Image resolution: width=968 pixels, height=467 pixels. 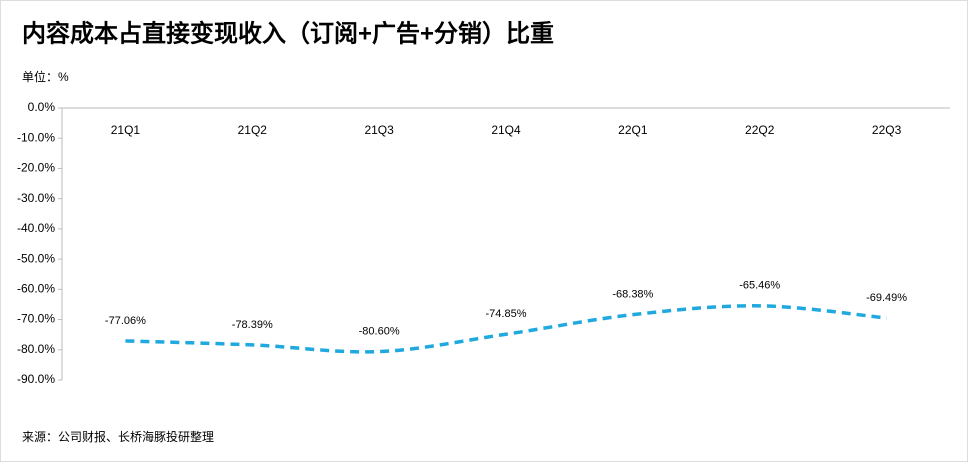 I want to click on y-tick-label: -10.0%, so click(x=36, y=137).